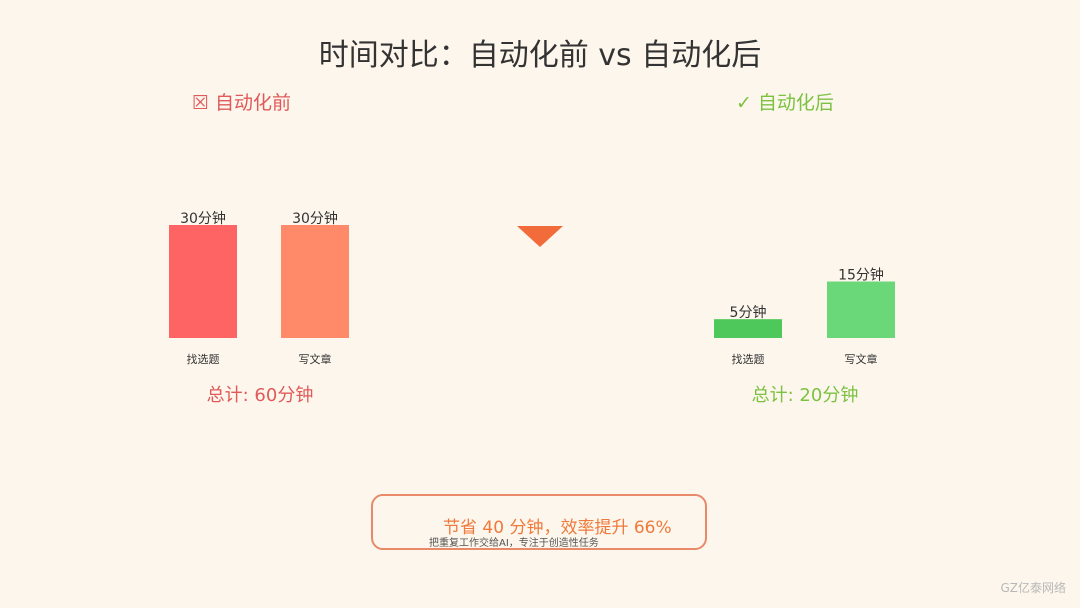  I want to click on summary-sub-text: 把重复工作交给AI，专注于创造性任务, so click(514, 543).